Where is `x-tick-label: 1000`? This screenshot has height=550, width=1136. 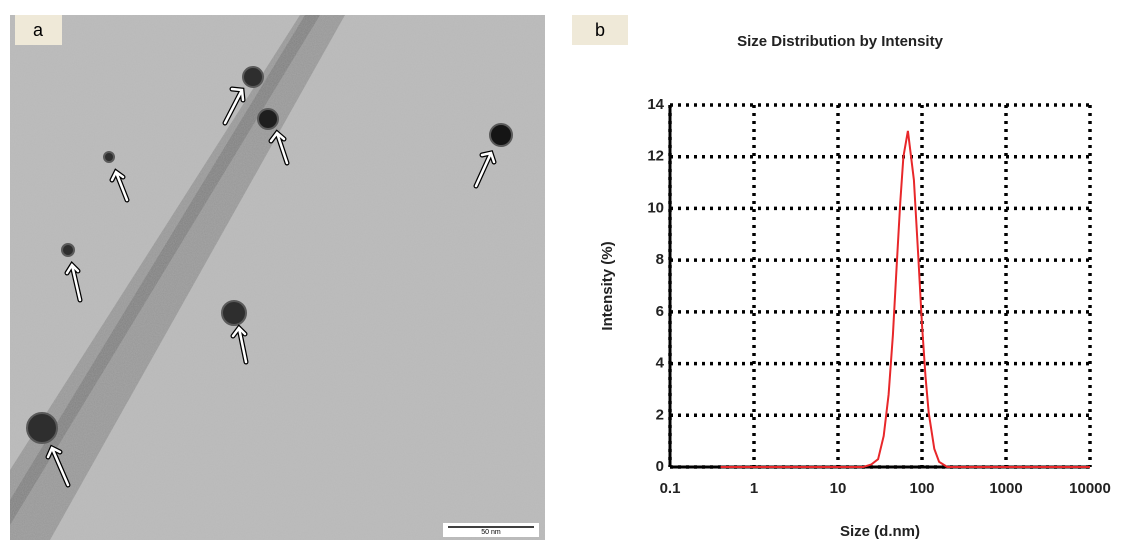
x-tick-label: 1000 is located at coordinates (1005, 488).